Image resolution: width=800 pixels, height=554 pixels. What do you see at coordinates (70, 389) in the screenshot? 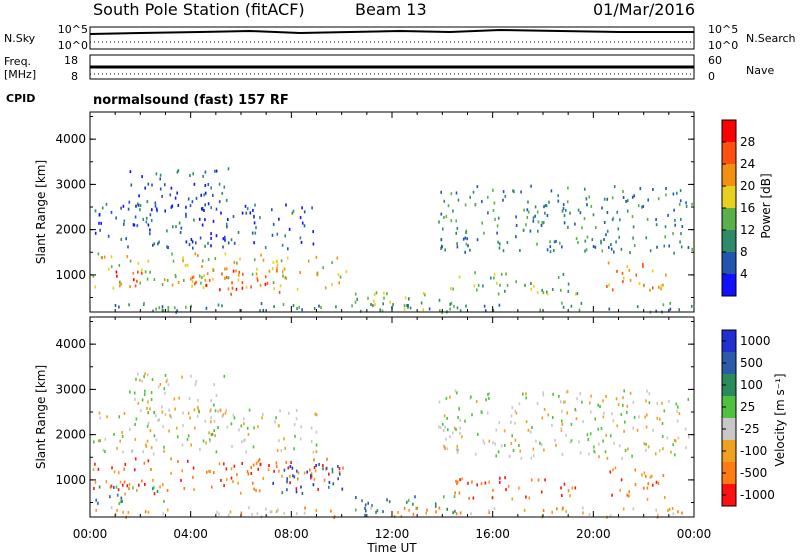
I see `y-tick-label: 3000` at bounding box center [70, 389].